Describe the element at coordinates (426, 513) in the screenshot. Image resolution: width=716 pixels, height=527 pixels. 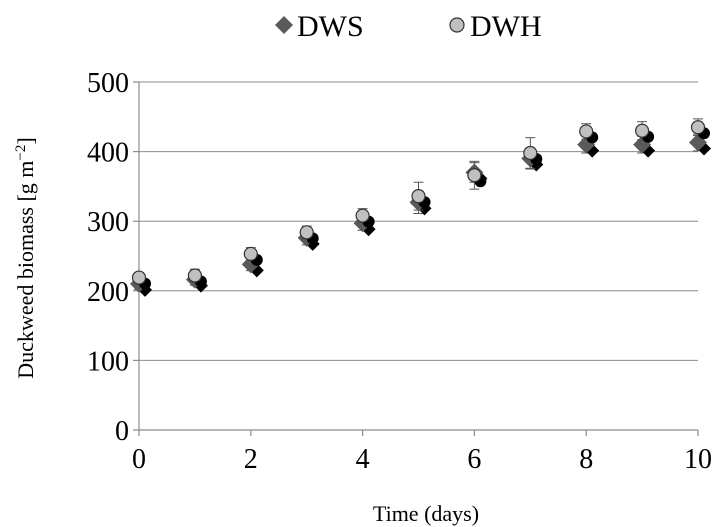
I see `x-axis-title: Time (days)` at that location.